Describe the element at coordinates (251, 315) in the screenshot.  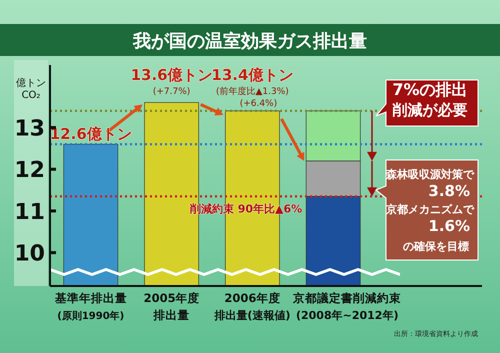
I see `text: 排出量(速報値)` at that location.